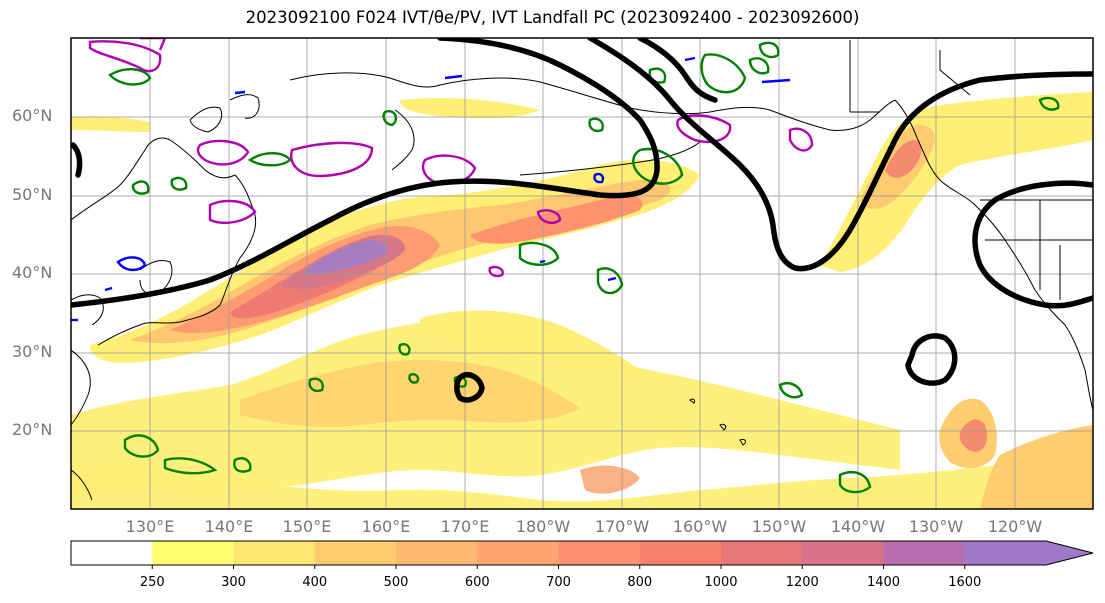  What do you see at coordinates (802, 582) in the screenshot?
I see `colorbar-tick-label: 1200` at bounding box center [802, 582].